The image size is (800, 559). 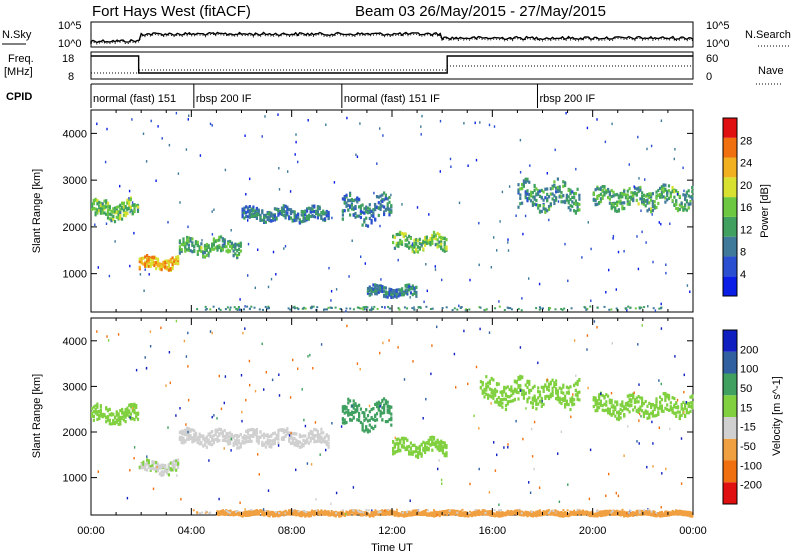 I want to click on freq-tick-18: 18, so click(x=68, y=59).